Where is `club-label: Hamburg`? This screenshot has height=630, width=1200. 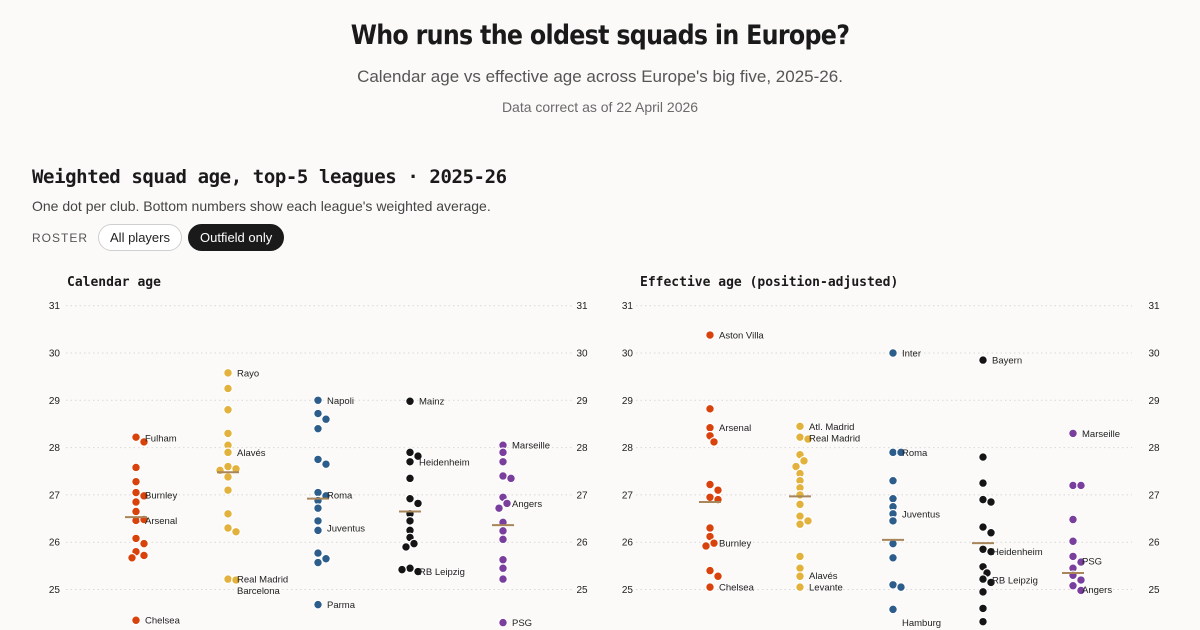
club-label: Hamburg is located at coordinates (921, 623).